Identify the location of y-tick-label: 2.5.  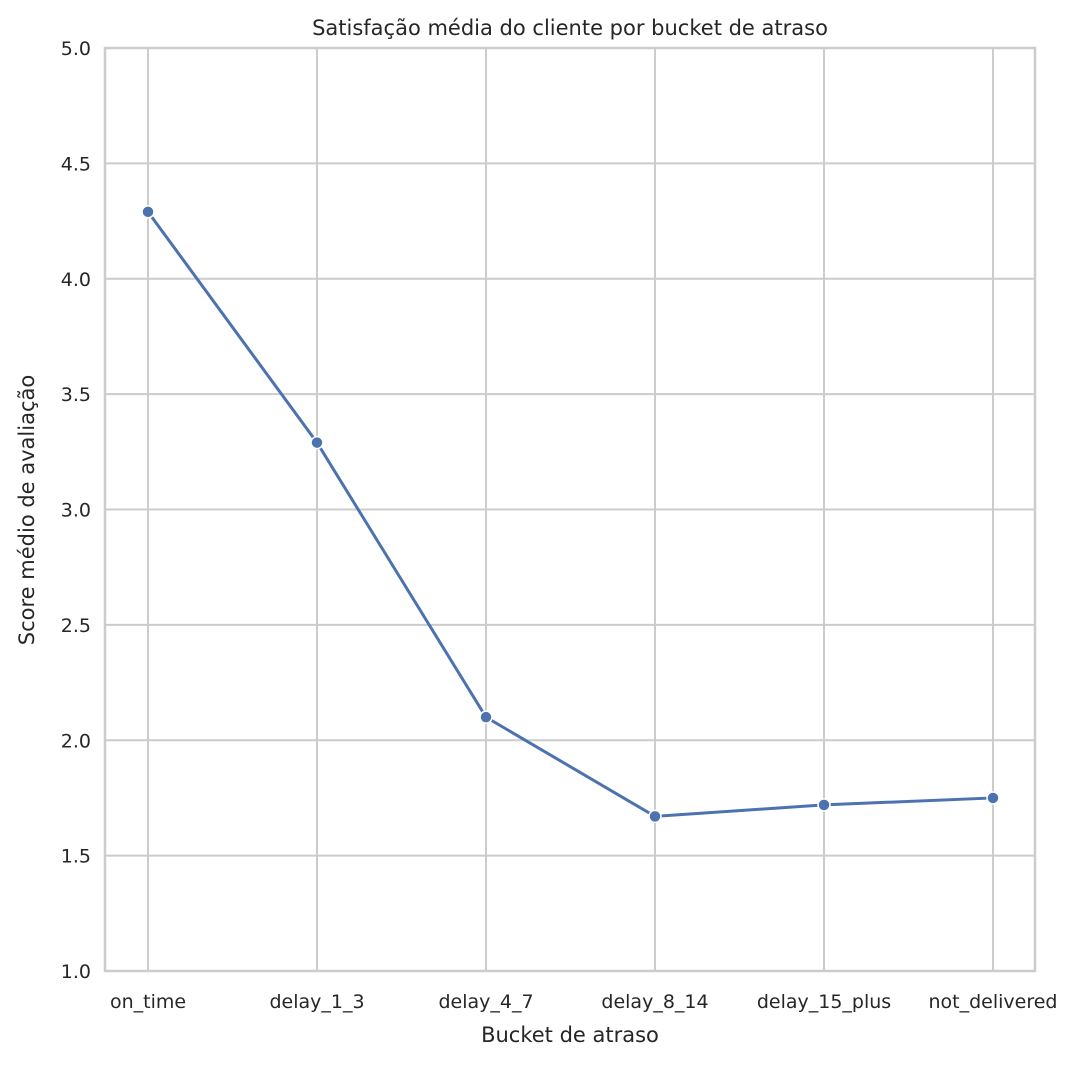
(76, 626).